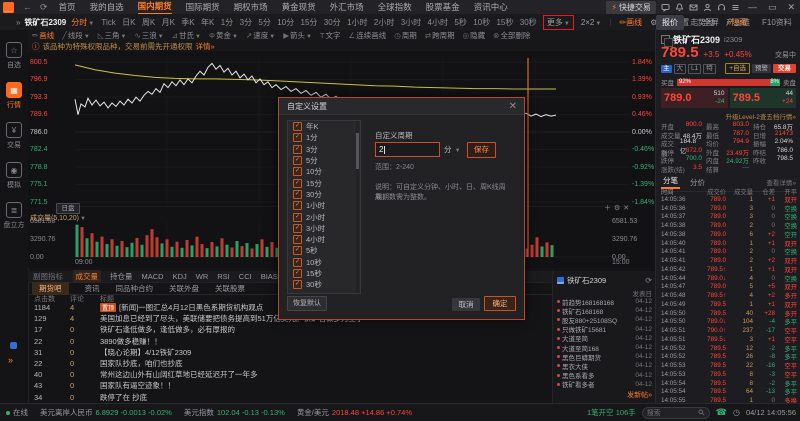 This screenshot has height=421, width=800. I want to click on period-周K: 周K, so click(148, 22).